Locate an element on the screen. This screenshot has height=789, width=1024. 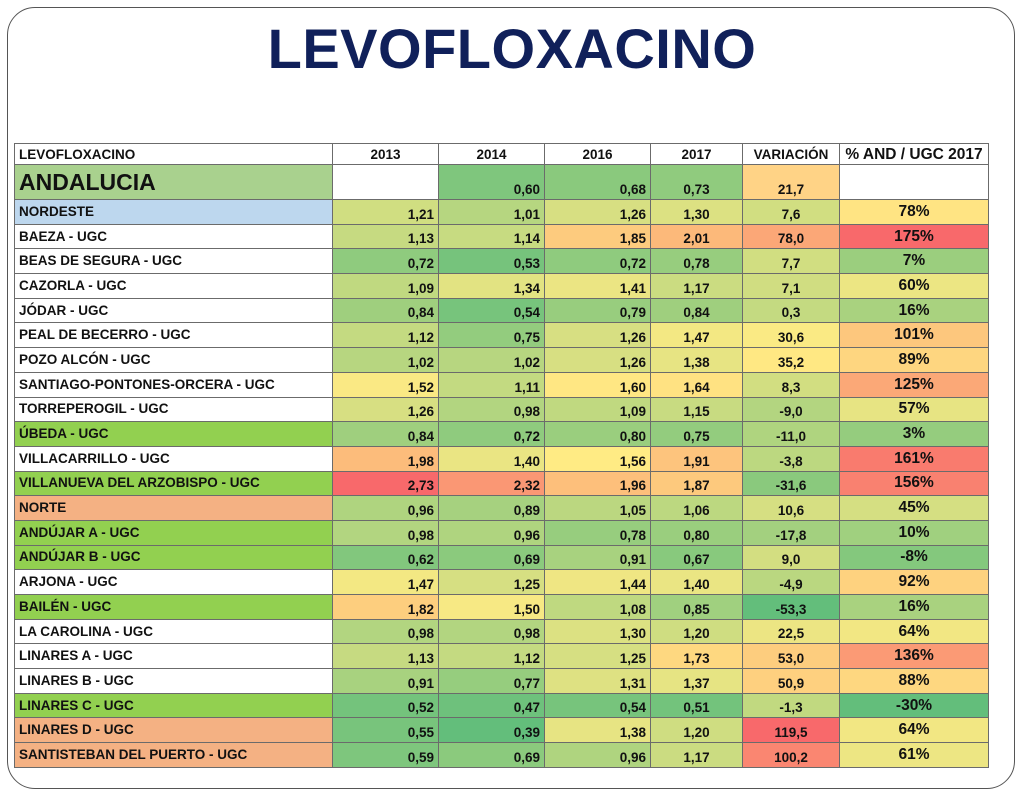
row-label: SANTIAGO-PONTONES-ORCERA - UGC is located at coordinates (173, 384).